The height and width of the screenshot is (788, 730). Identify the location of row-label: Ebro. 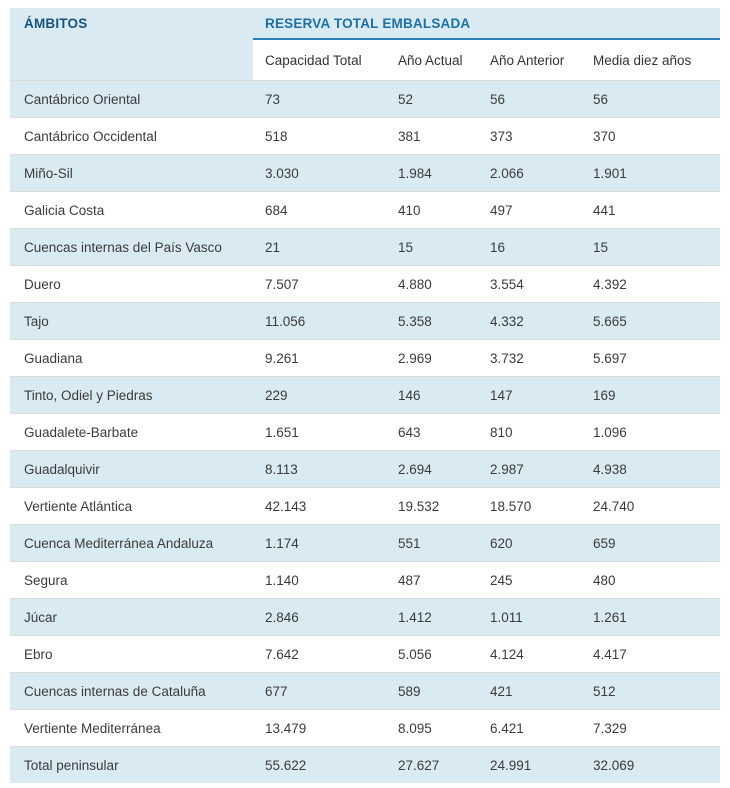
(38, 654).